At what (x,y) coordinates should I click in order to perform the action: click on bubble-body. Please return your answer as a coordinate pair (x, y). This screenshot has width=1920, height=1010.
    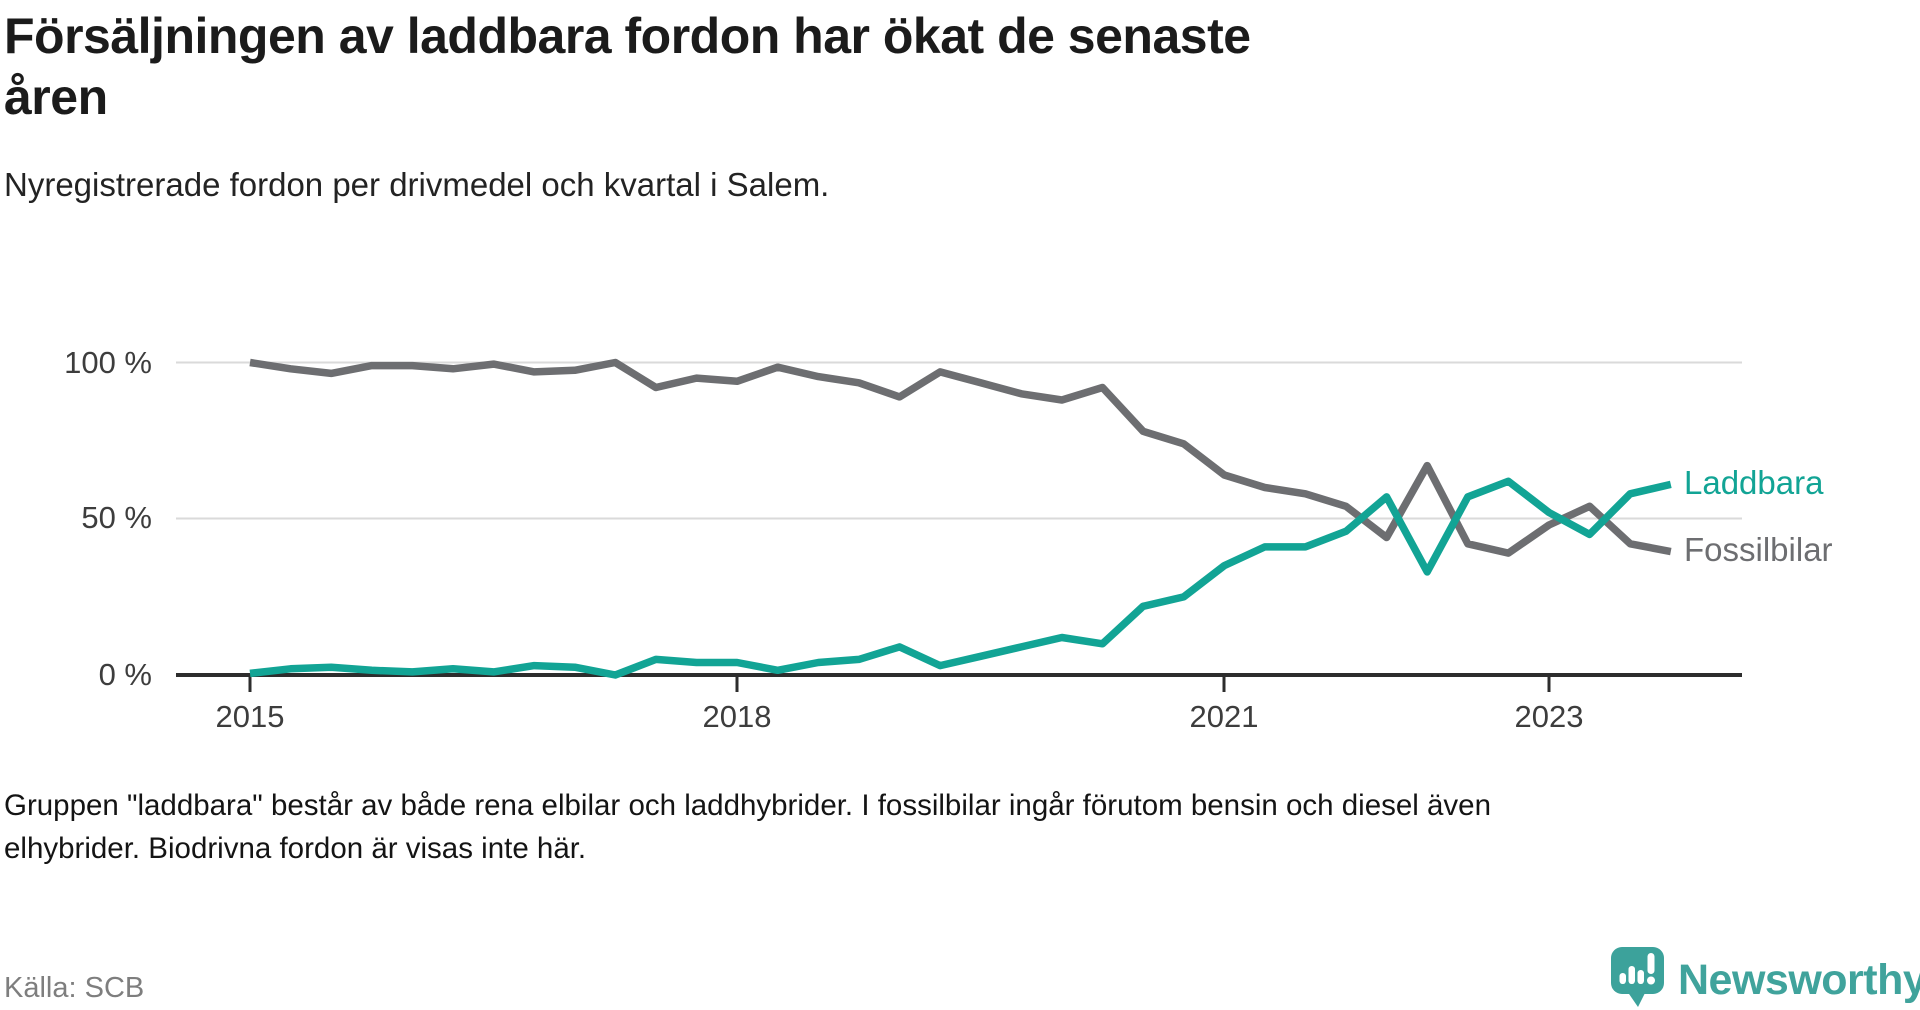
    Looking at the image, I should click on (1637, 970).